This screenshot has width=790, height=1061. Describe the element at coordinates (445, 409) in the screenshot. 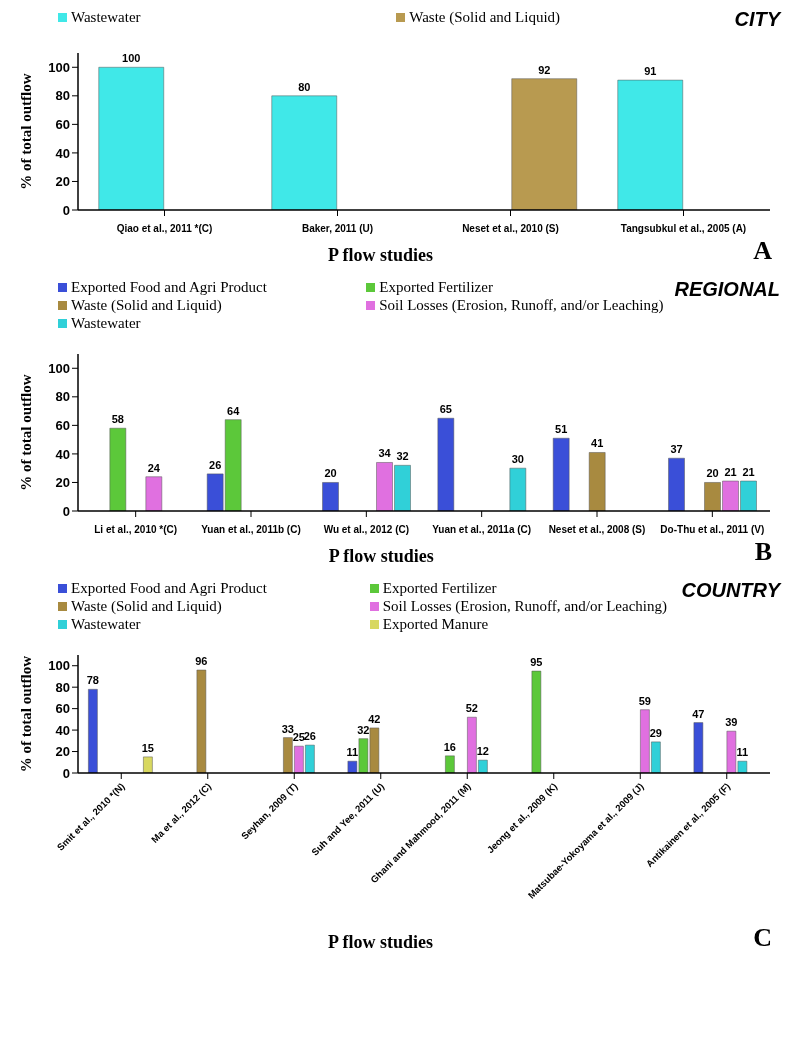

I see `data-label: 65` at that location.